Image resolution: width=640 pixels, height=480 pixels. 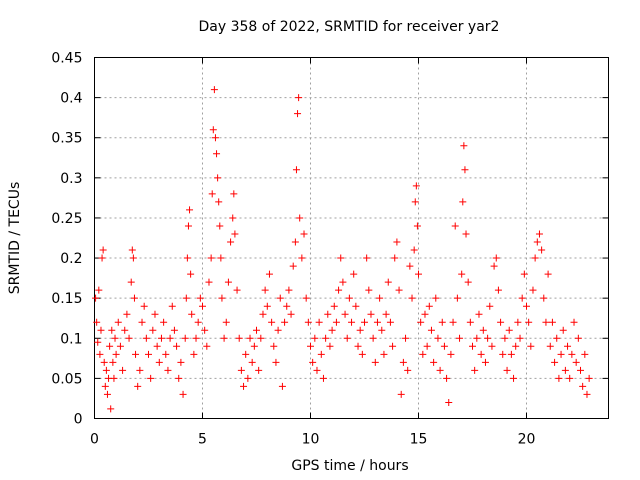 What do you see at coordinates (94, 440) in the screenshot?
I see `x-tick-label: 0` at bounding box center [94, 440].